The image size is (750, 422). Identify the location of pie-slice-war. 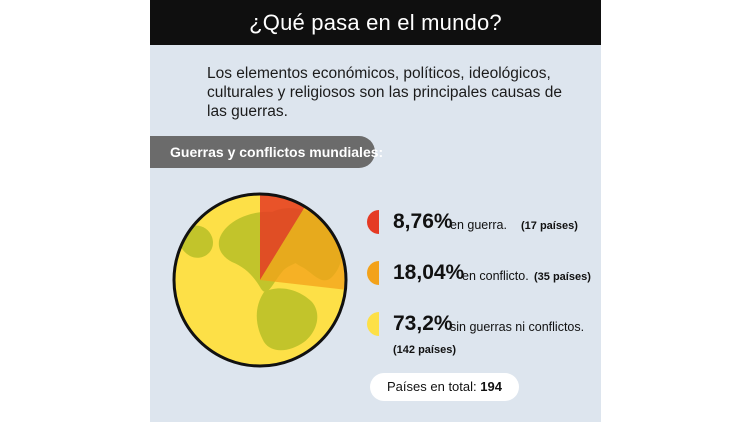
(282, 237).